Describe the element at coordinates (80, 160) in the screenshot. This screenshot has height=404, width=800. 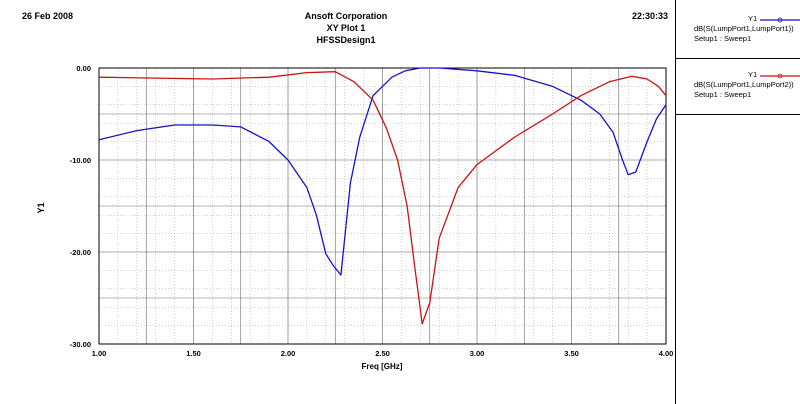
I see `y-tick-label: -10.00` at that location.